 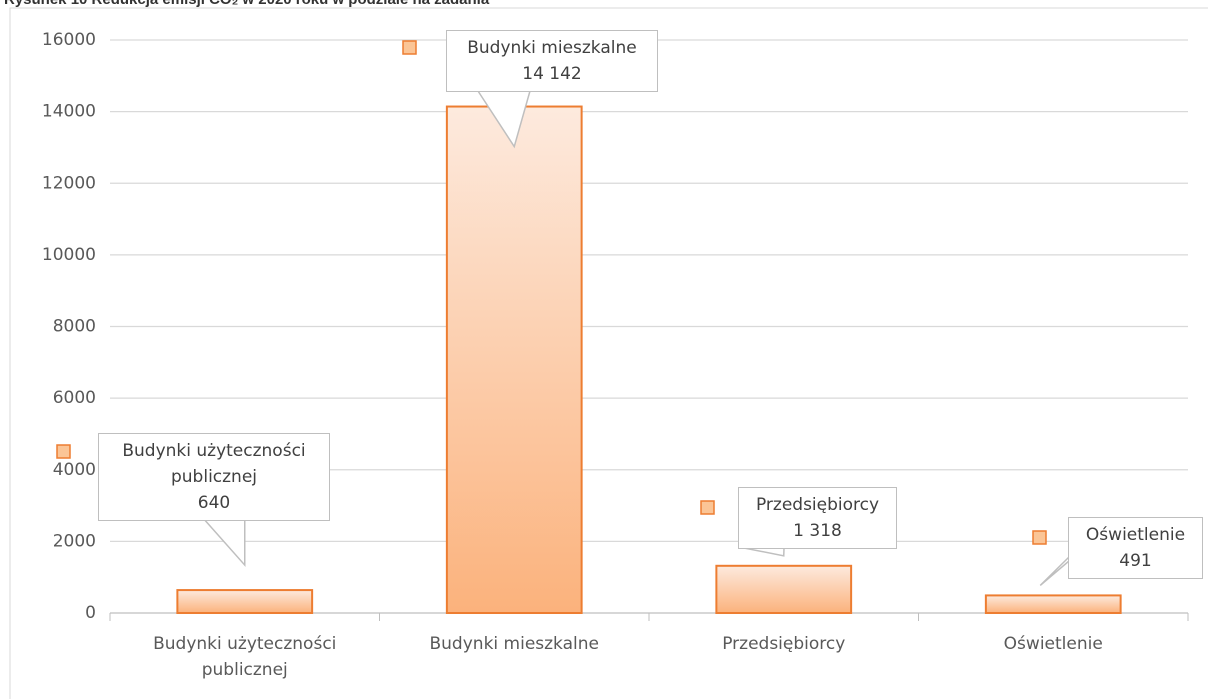 What do you see at coordinates (817, 505) in the screenshot?
I see `callout-category: Przedsiębiorcy` at bounding box center [817, 505].